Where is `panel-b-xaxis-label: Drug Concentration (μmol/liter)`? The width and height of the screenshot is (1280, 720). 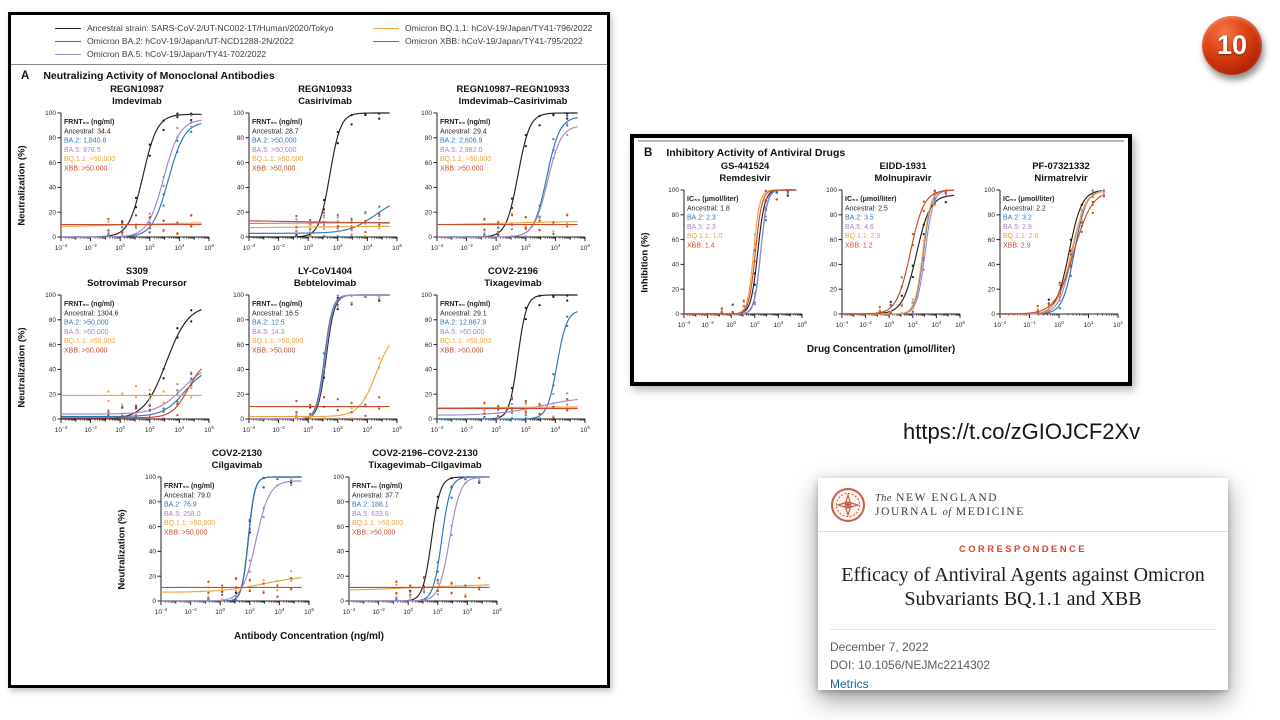
panel-b-xaxis-label: Drug Concentration (μmol/liter) is located at coordinates (881, 349).